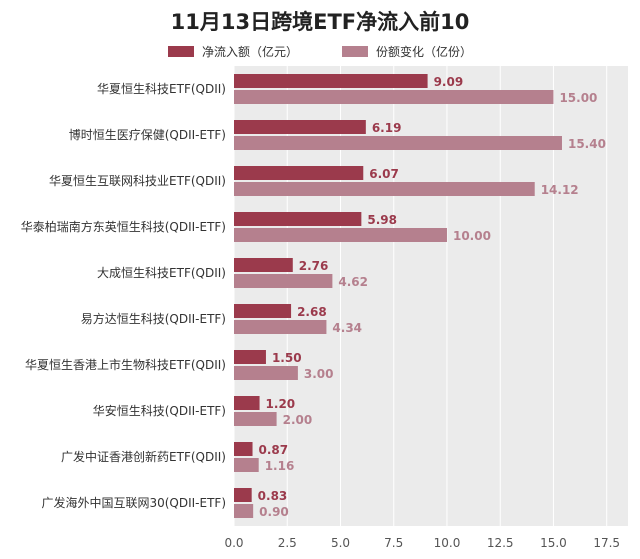  What do you see at coordinates (319, 374) in the screenshot?
I see `data-label-share-change: 3.00` at bounding box center [319, 374].